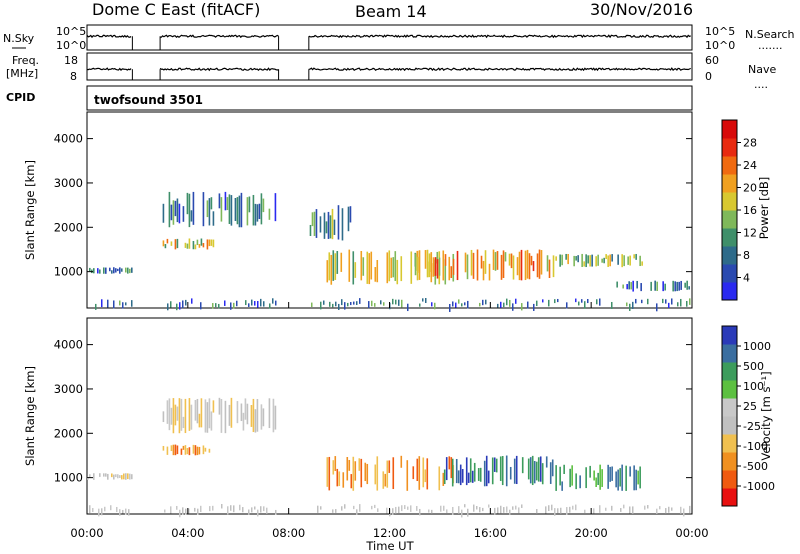  What do you see at coordinates (691, 533) in the screenshot?
I see `x-tick-label: 00:00` at bounding box center [691, 533].